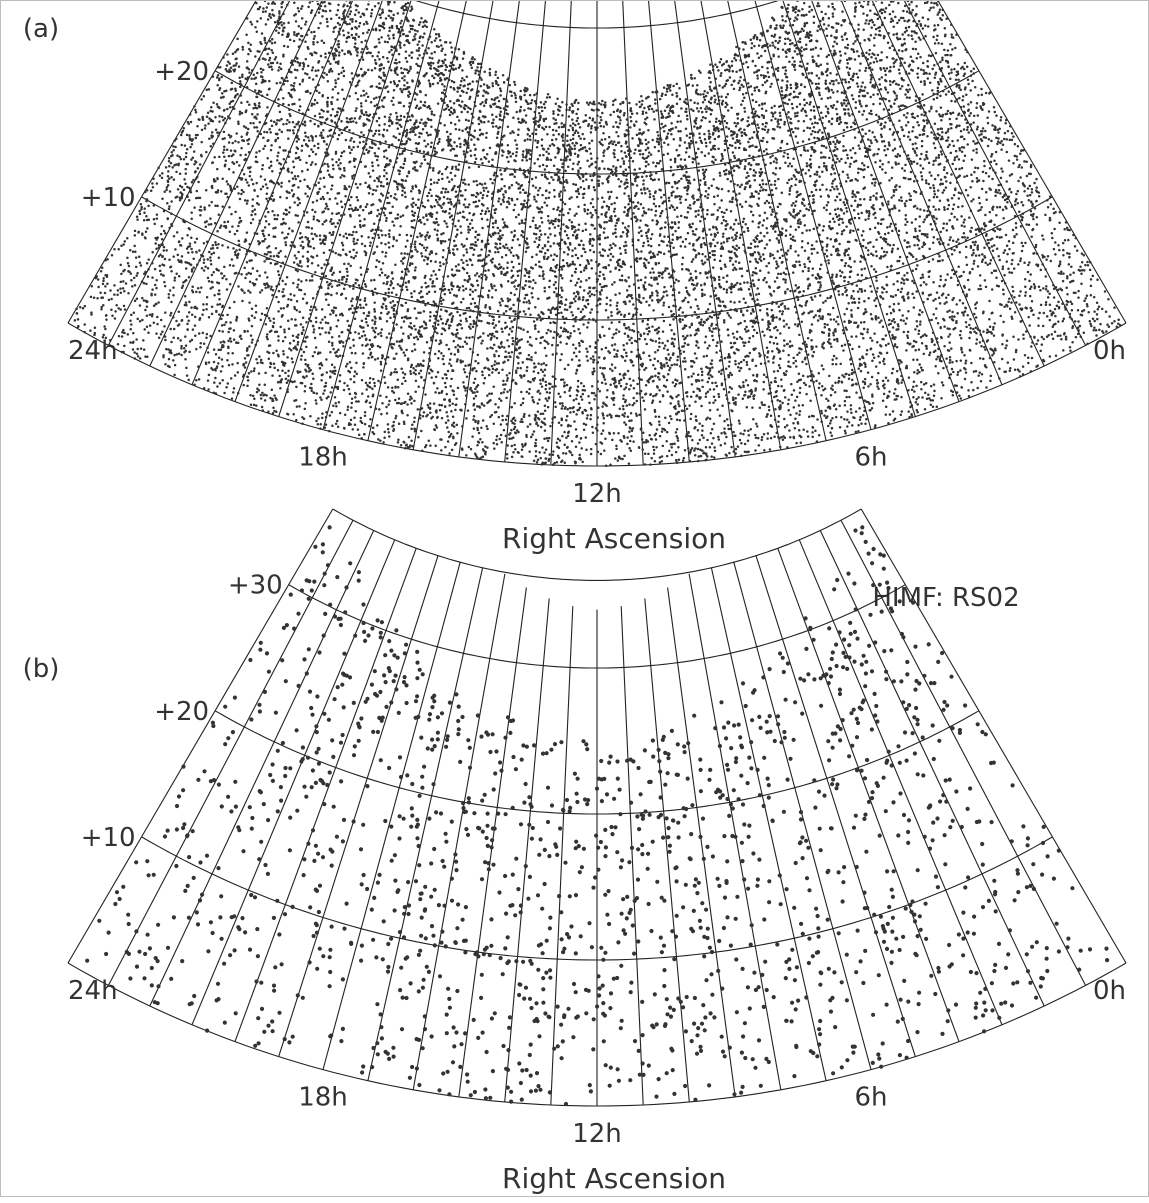  I want to click on panel-label: (a), so click(41, 29).